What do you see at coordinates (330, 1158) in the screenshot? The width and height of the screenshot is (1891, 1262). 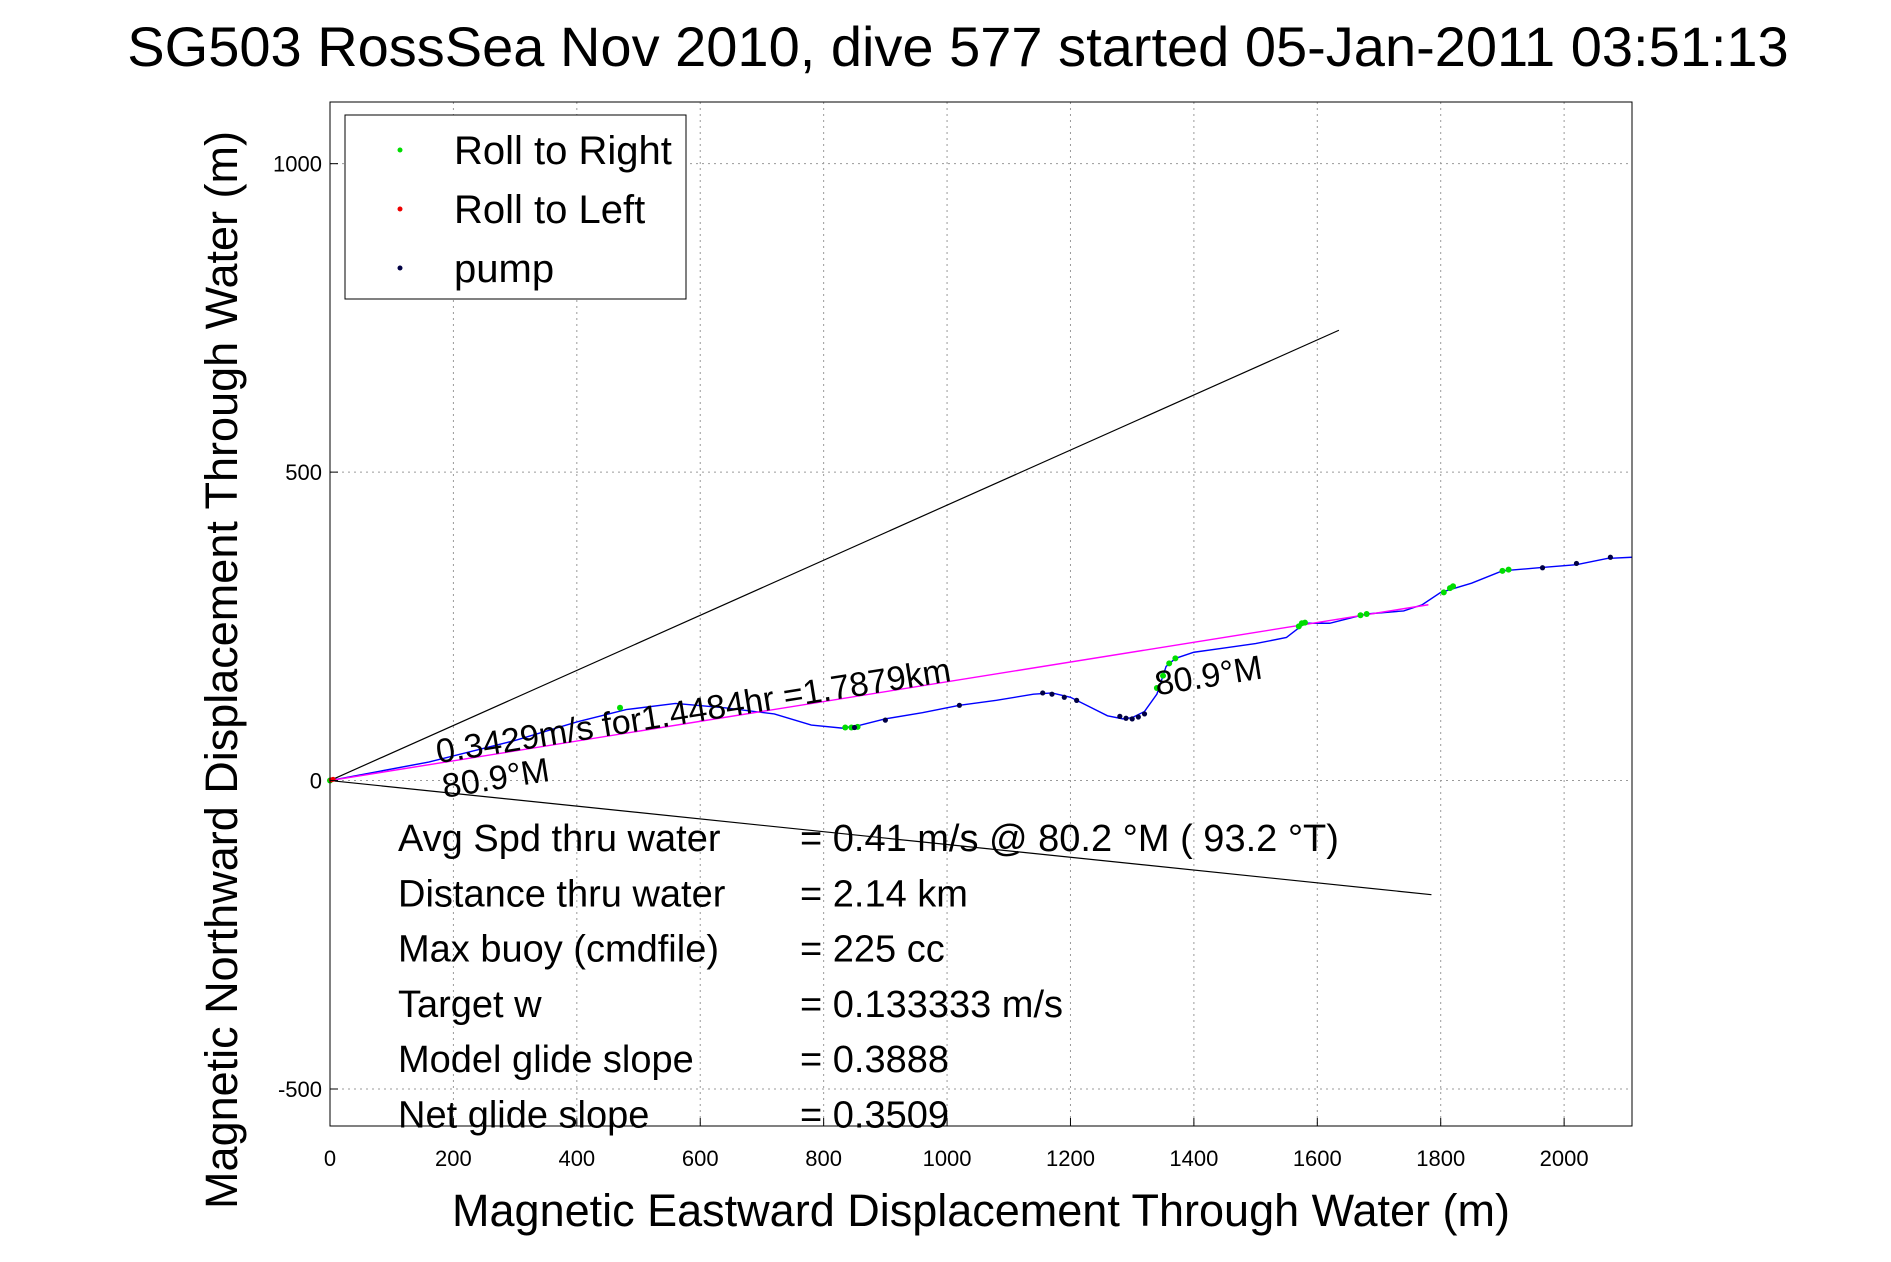 I see `x-tick-label: 0` at bounding box center [330, 1158].